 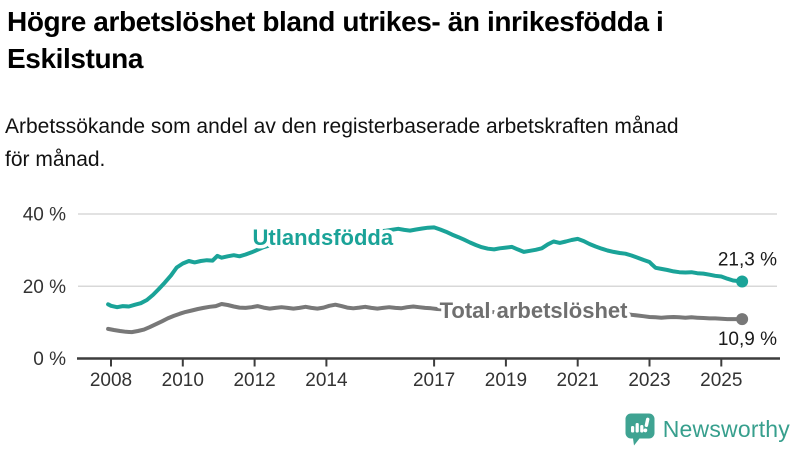 I want to click on x-tick-label: 2023, so click(x=649, y=380).